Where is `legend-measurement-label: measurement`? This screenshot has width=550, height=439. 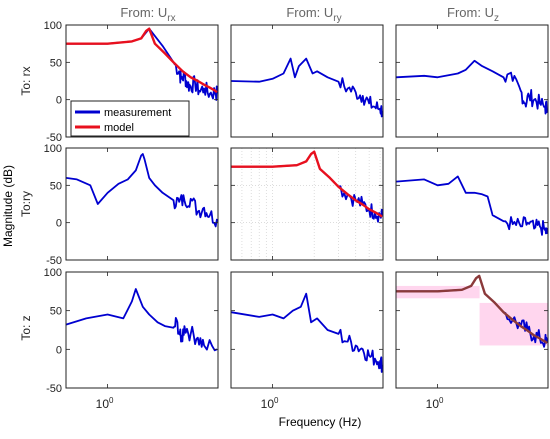
legend-measurement-label: measurement is located at coordinates (137, 113).